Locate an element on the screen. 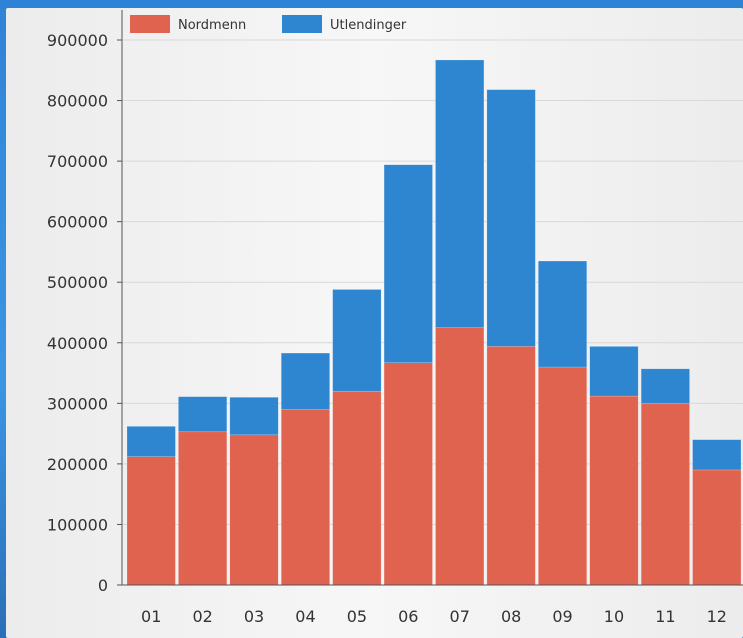 This screenshot has height=638, width=743. legend-label-utlendinger: Utlendinger is located at coordinates (368, 25).